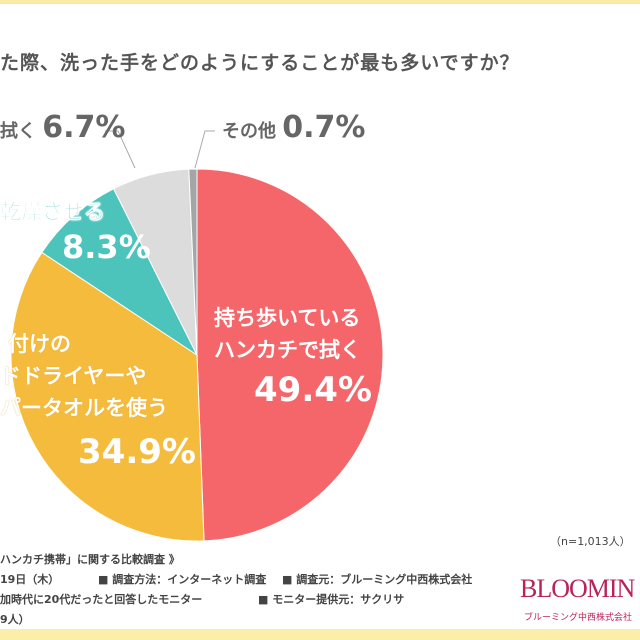  I want to click on footer-line-1: ハンカチ携帯」に関する比較調査 》, so click(90, 559).